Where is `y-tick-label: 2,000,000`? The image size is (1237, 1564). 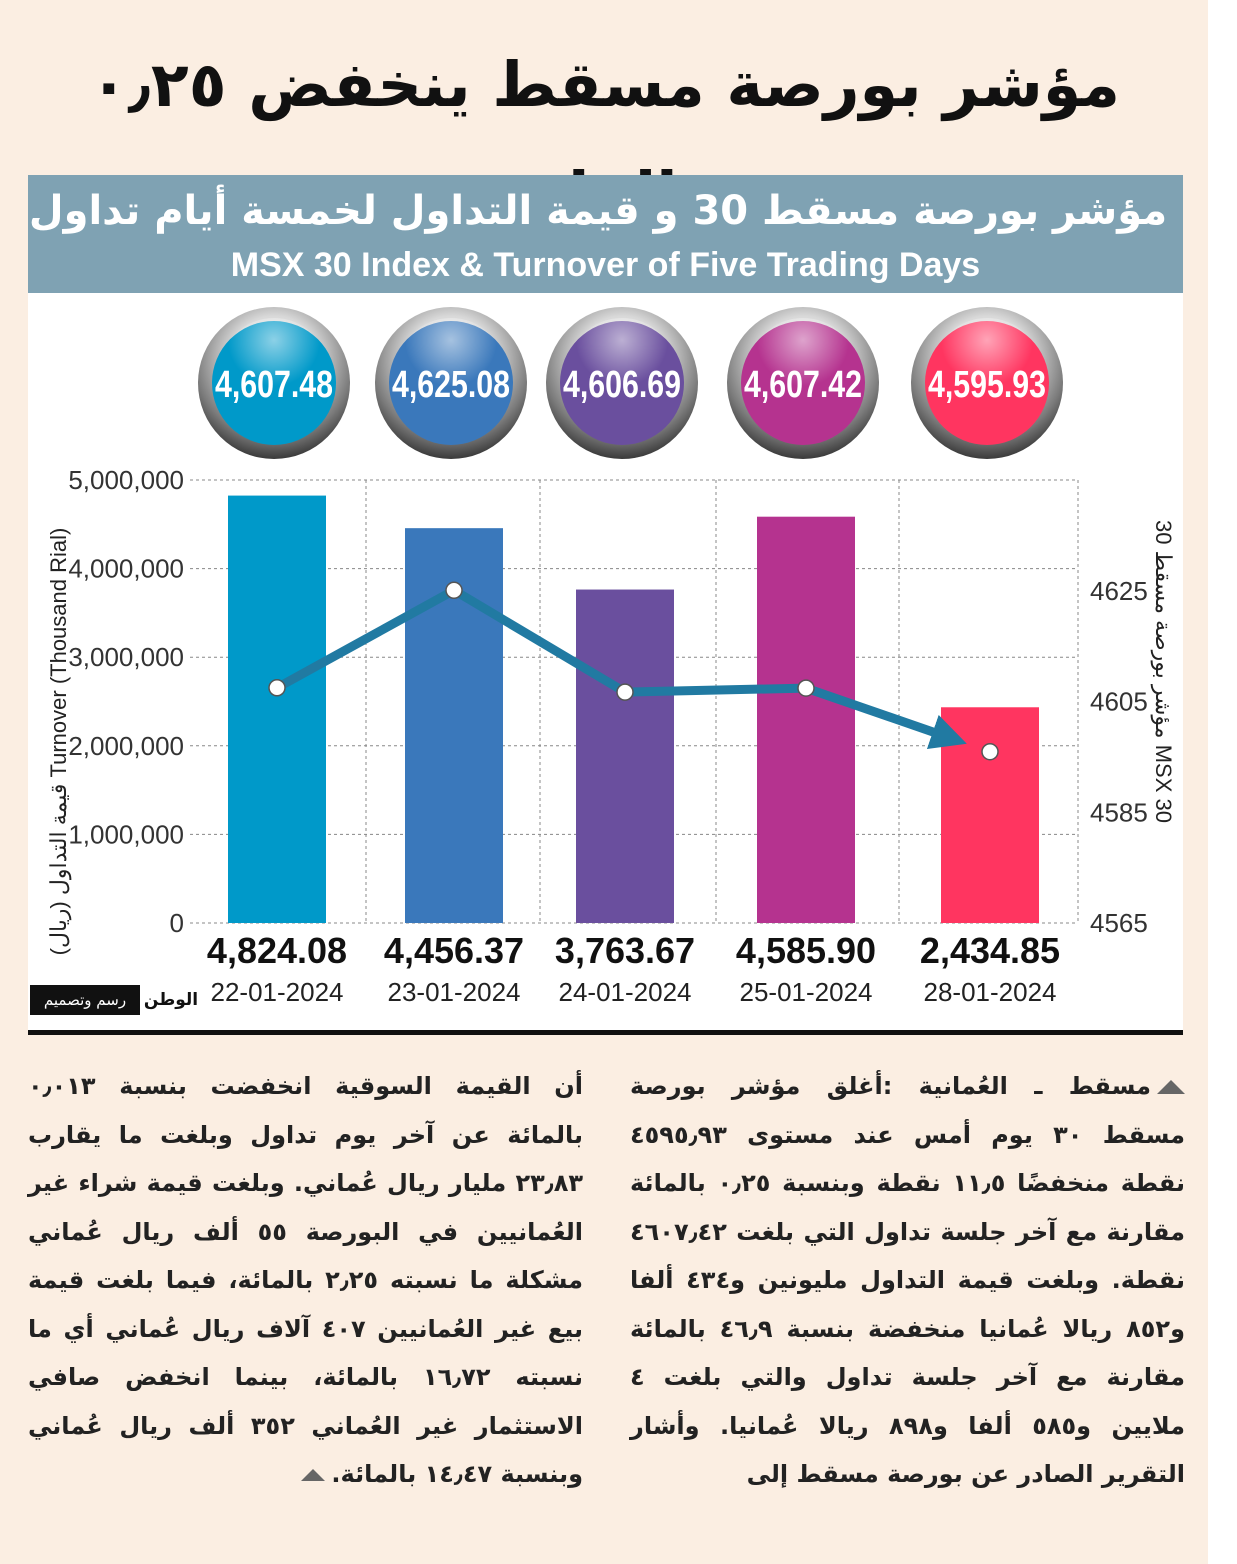
y-tick-label: 2,000,000 is located at coordinates (126, 746).